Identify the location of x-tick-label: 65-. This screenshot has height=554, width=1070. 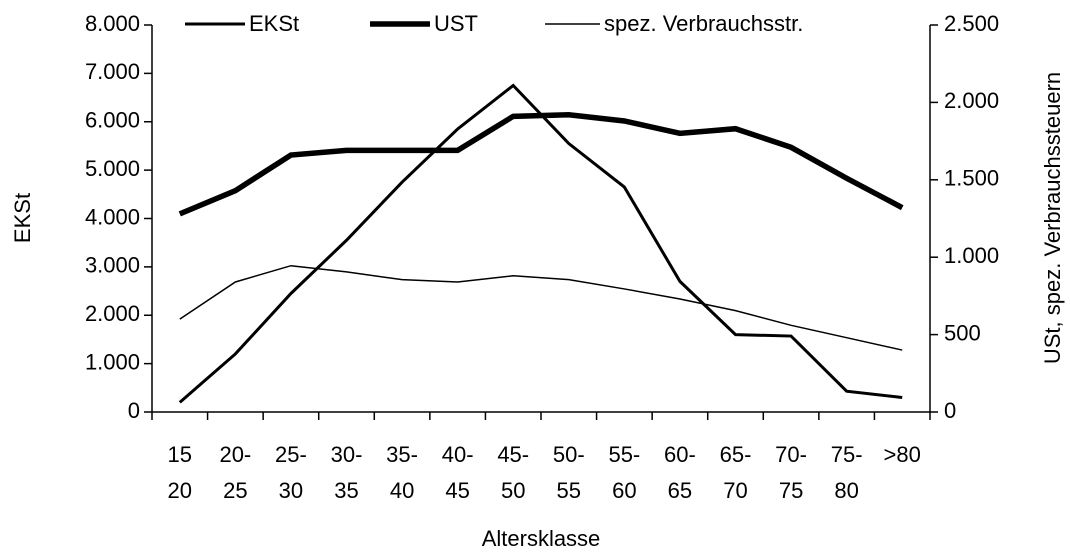
(736, 454).